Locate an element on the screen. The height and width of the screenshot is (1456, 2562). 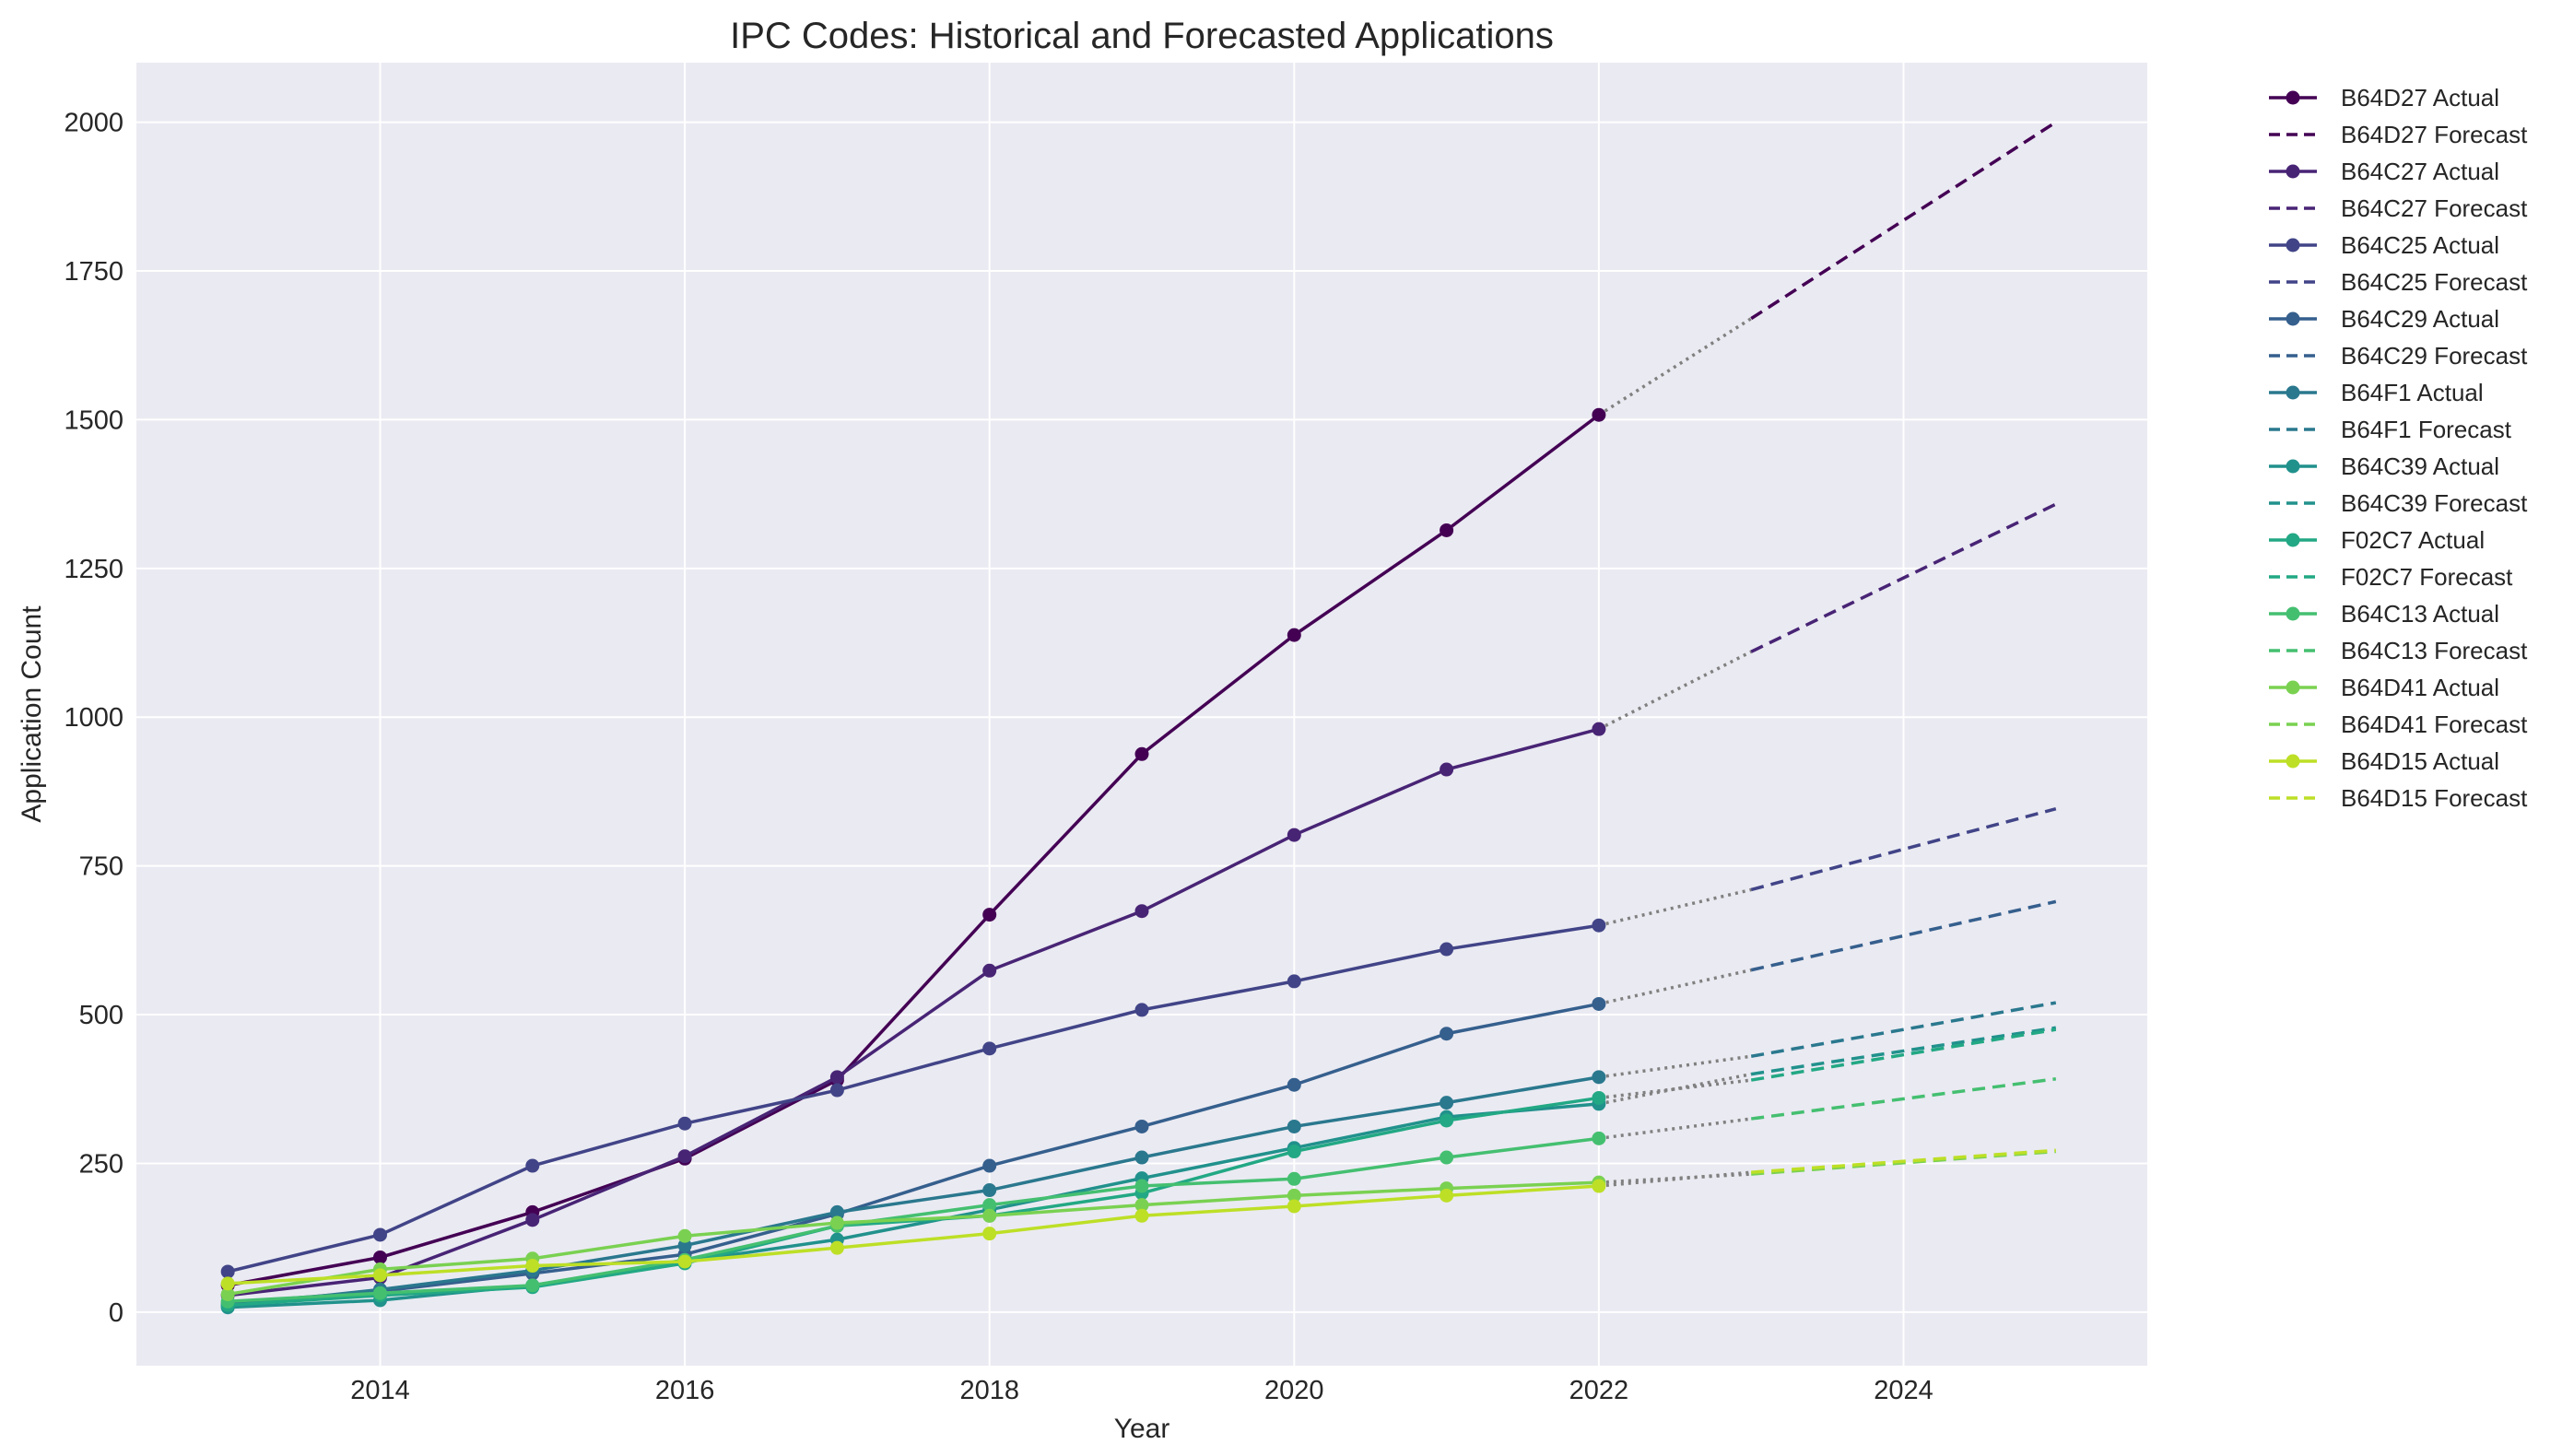
legend-label: B64C27 Actual is located at coordinates (2420, 171).